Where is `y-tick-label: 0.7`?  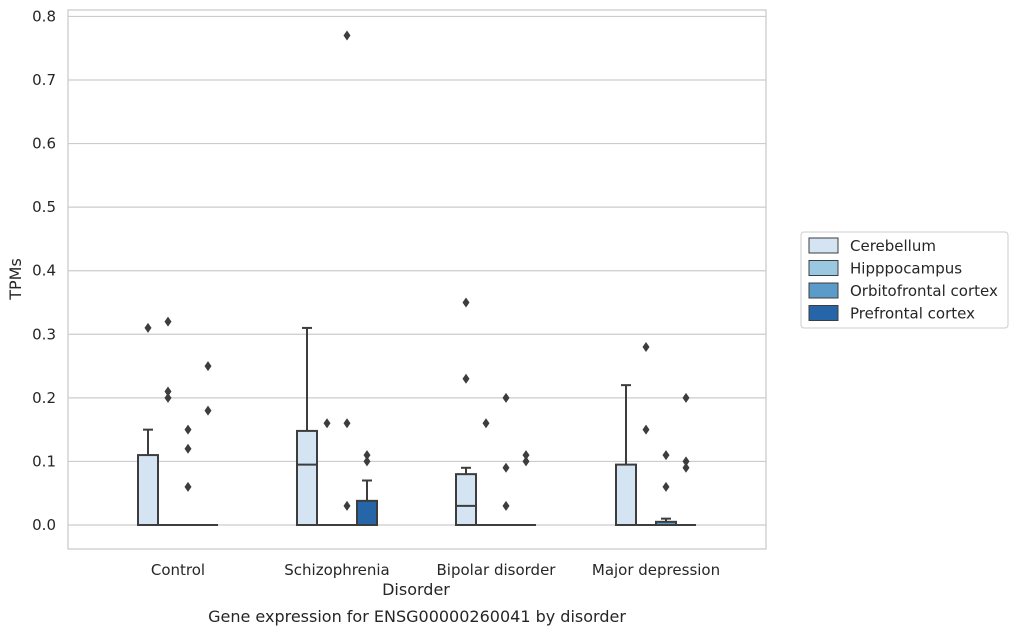
y-tick-label: 0.7 is located at coordinates (44, 80).